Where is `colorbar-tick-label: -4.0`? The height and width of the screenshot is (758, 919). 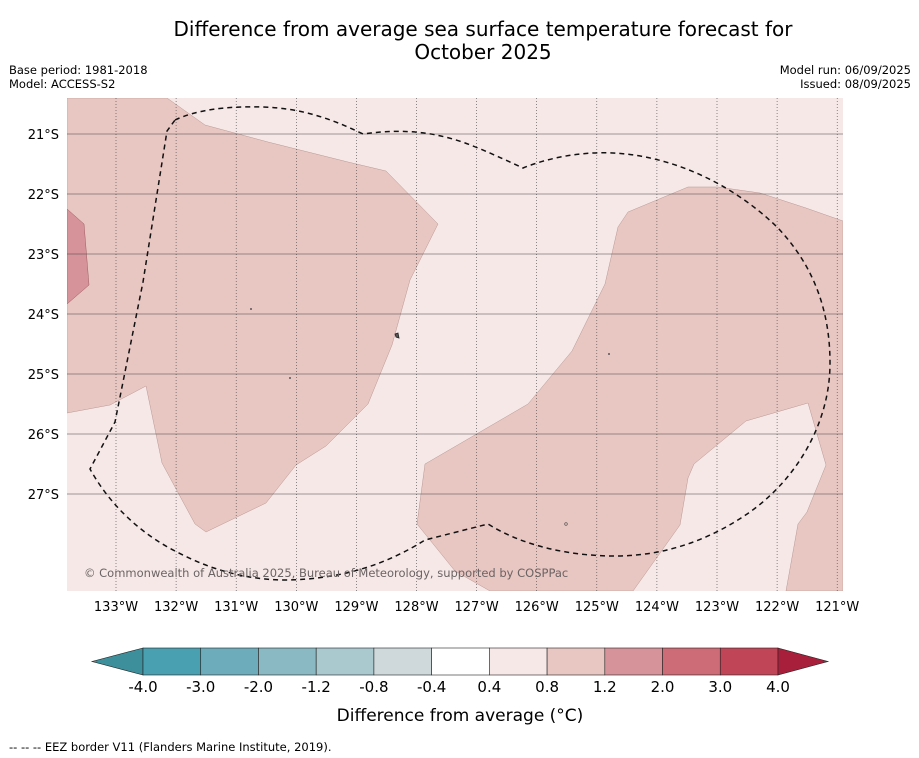
colorbar-tick-label: -4.0 is located at coordinates (142, 687).